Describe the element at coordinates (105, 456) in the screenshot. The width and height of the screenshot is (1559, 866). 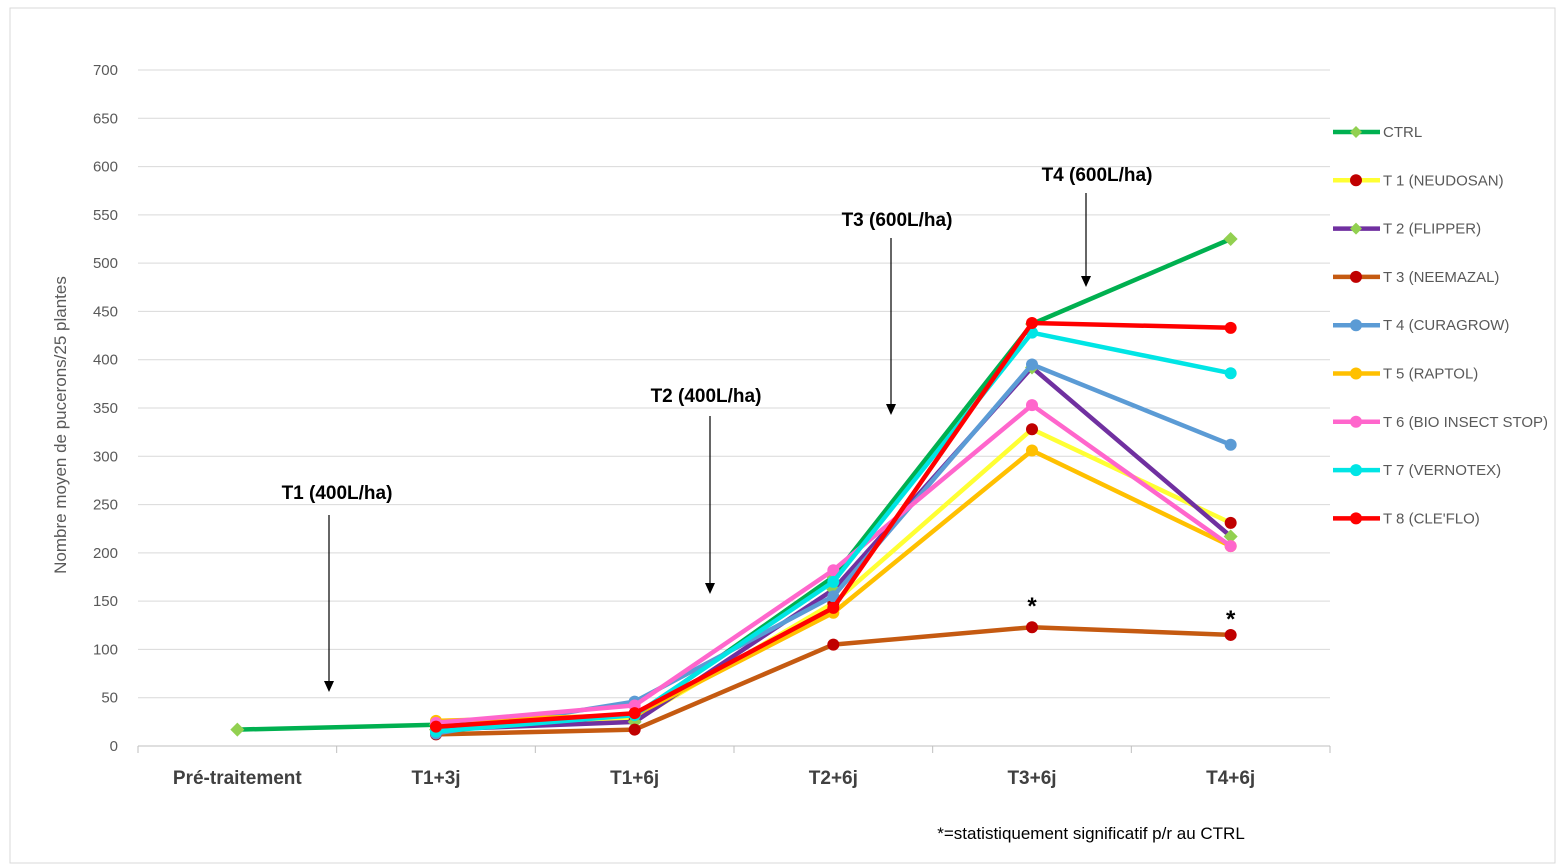
I see `y-tick-label: 300` at that location.